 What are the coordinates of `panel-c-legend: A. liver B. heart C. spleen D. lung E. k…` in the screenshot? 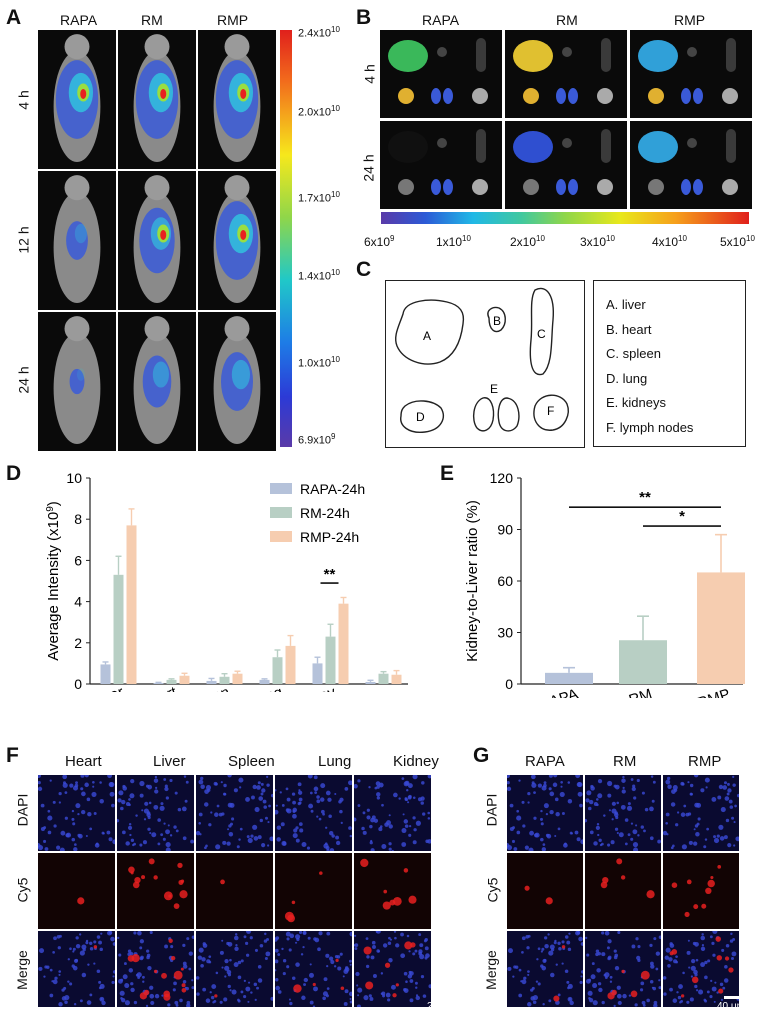 It's located at (669, 363).